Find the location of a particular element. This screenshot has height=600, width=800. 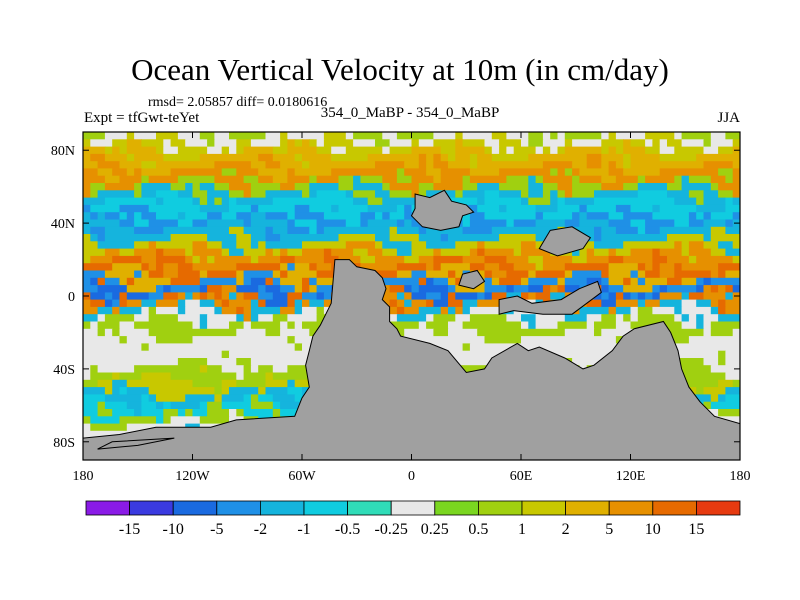

colorbar-label: -2 is located at coordinates (260, 529).